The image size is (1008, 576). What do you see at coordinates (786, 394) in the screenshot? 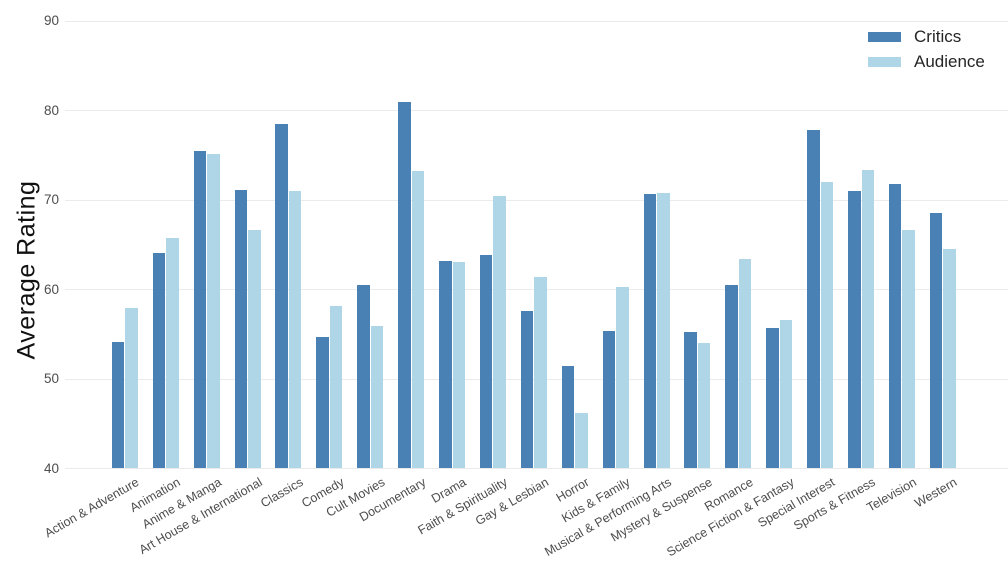
I see `bar-audience-science-fiction-fantasy` at bounding box center [786, 394].